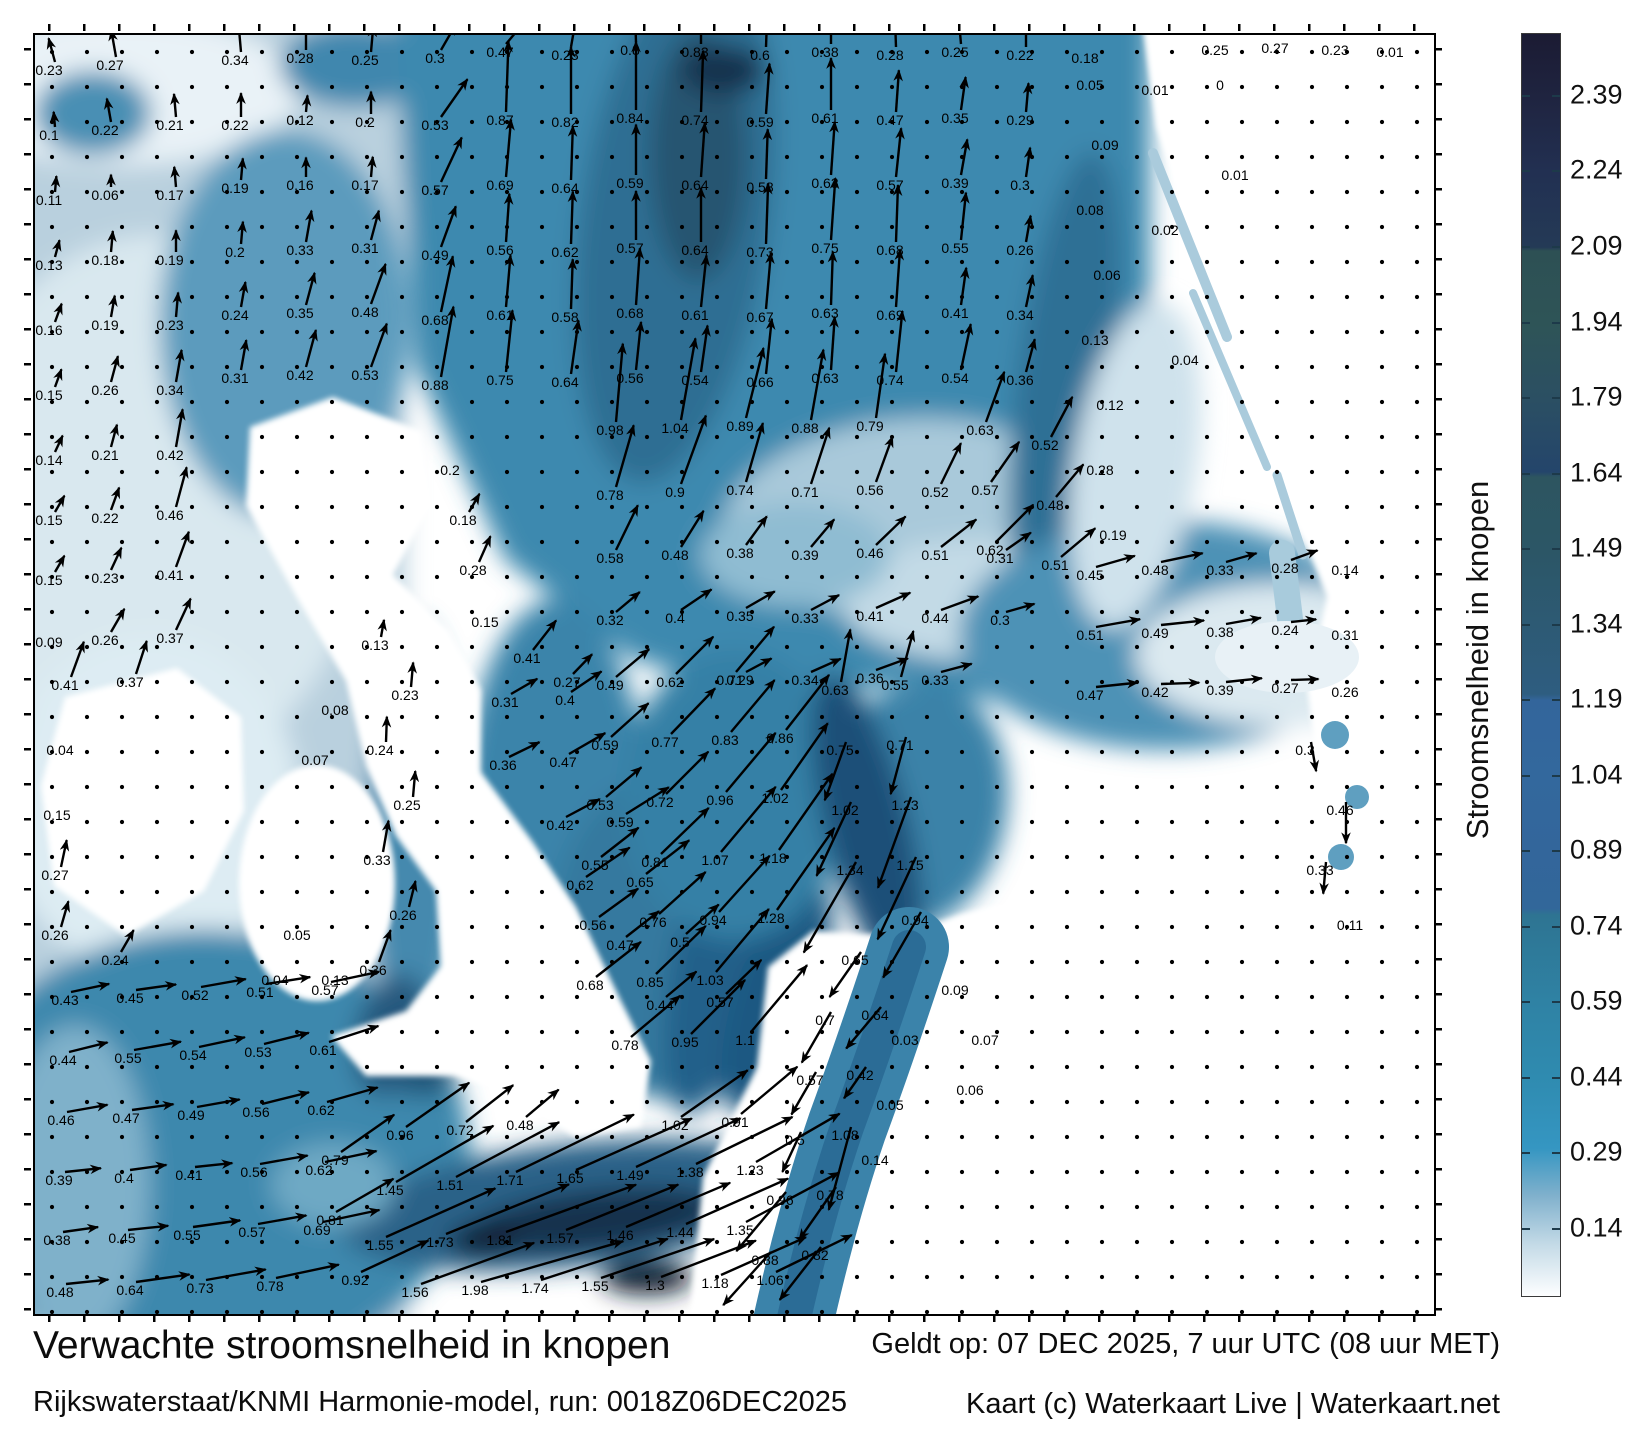 The image size is (1650, 1450). I want to click on current-speed-label: 1.65, so click(569, 1178).